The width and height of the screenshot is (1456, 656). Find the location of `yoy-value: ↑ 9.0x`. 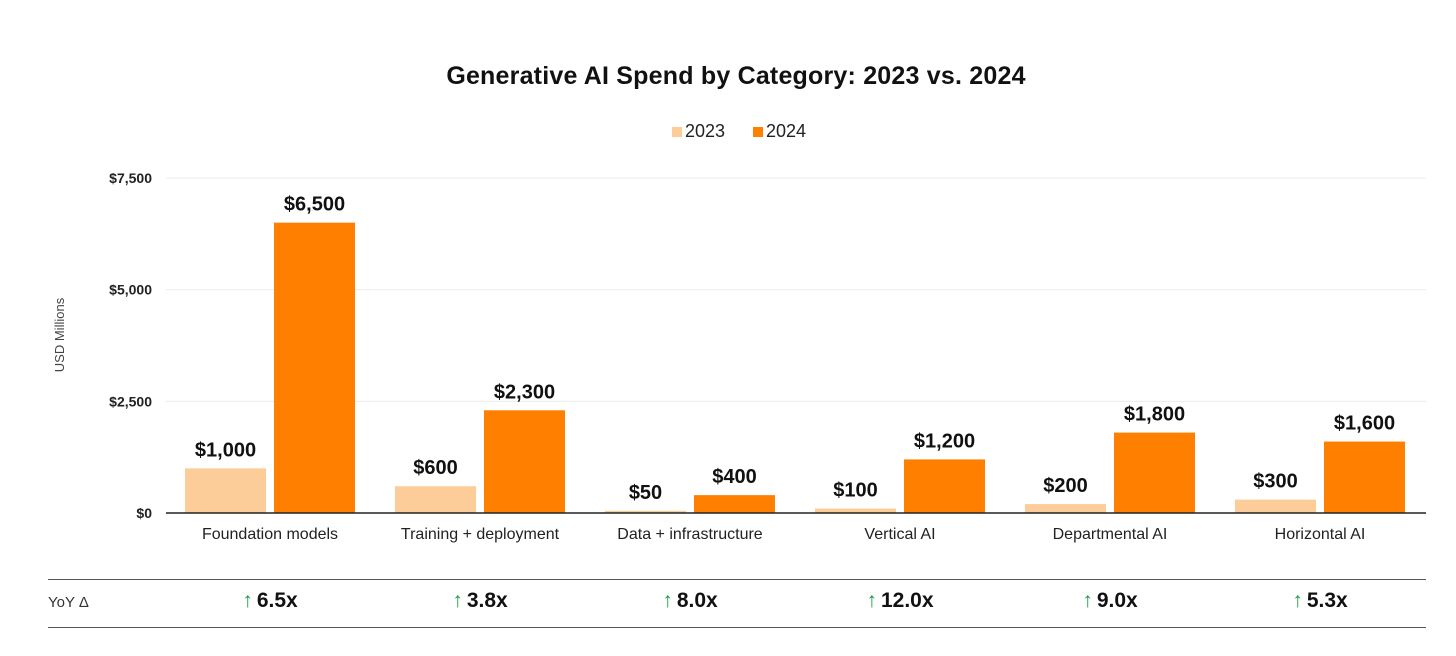

yoy-value: ↑ 9.0x is located at coordinates (1110, 601).